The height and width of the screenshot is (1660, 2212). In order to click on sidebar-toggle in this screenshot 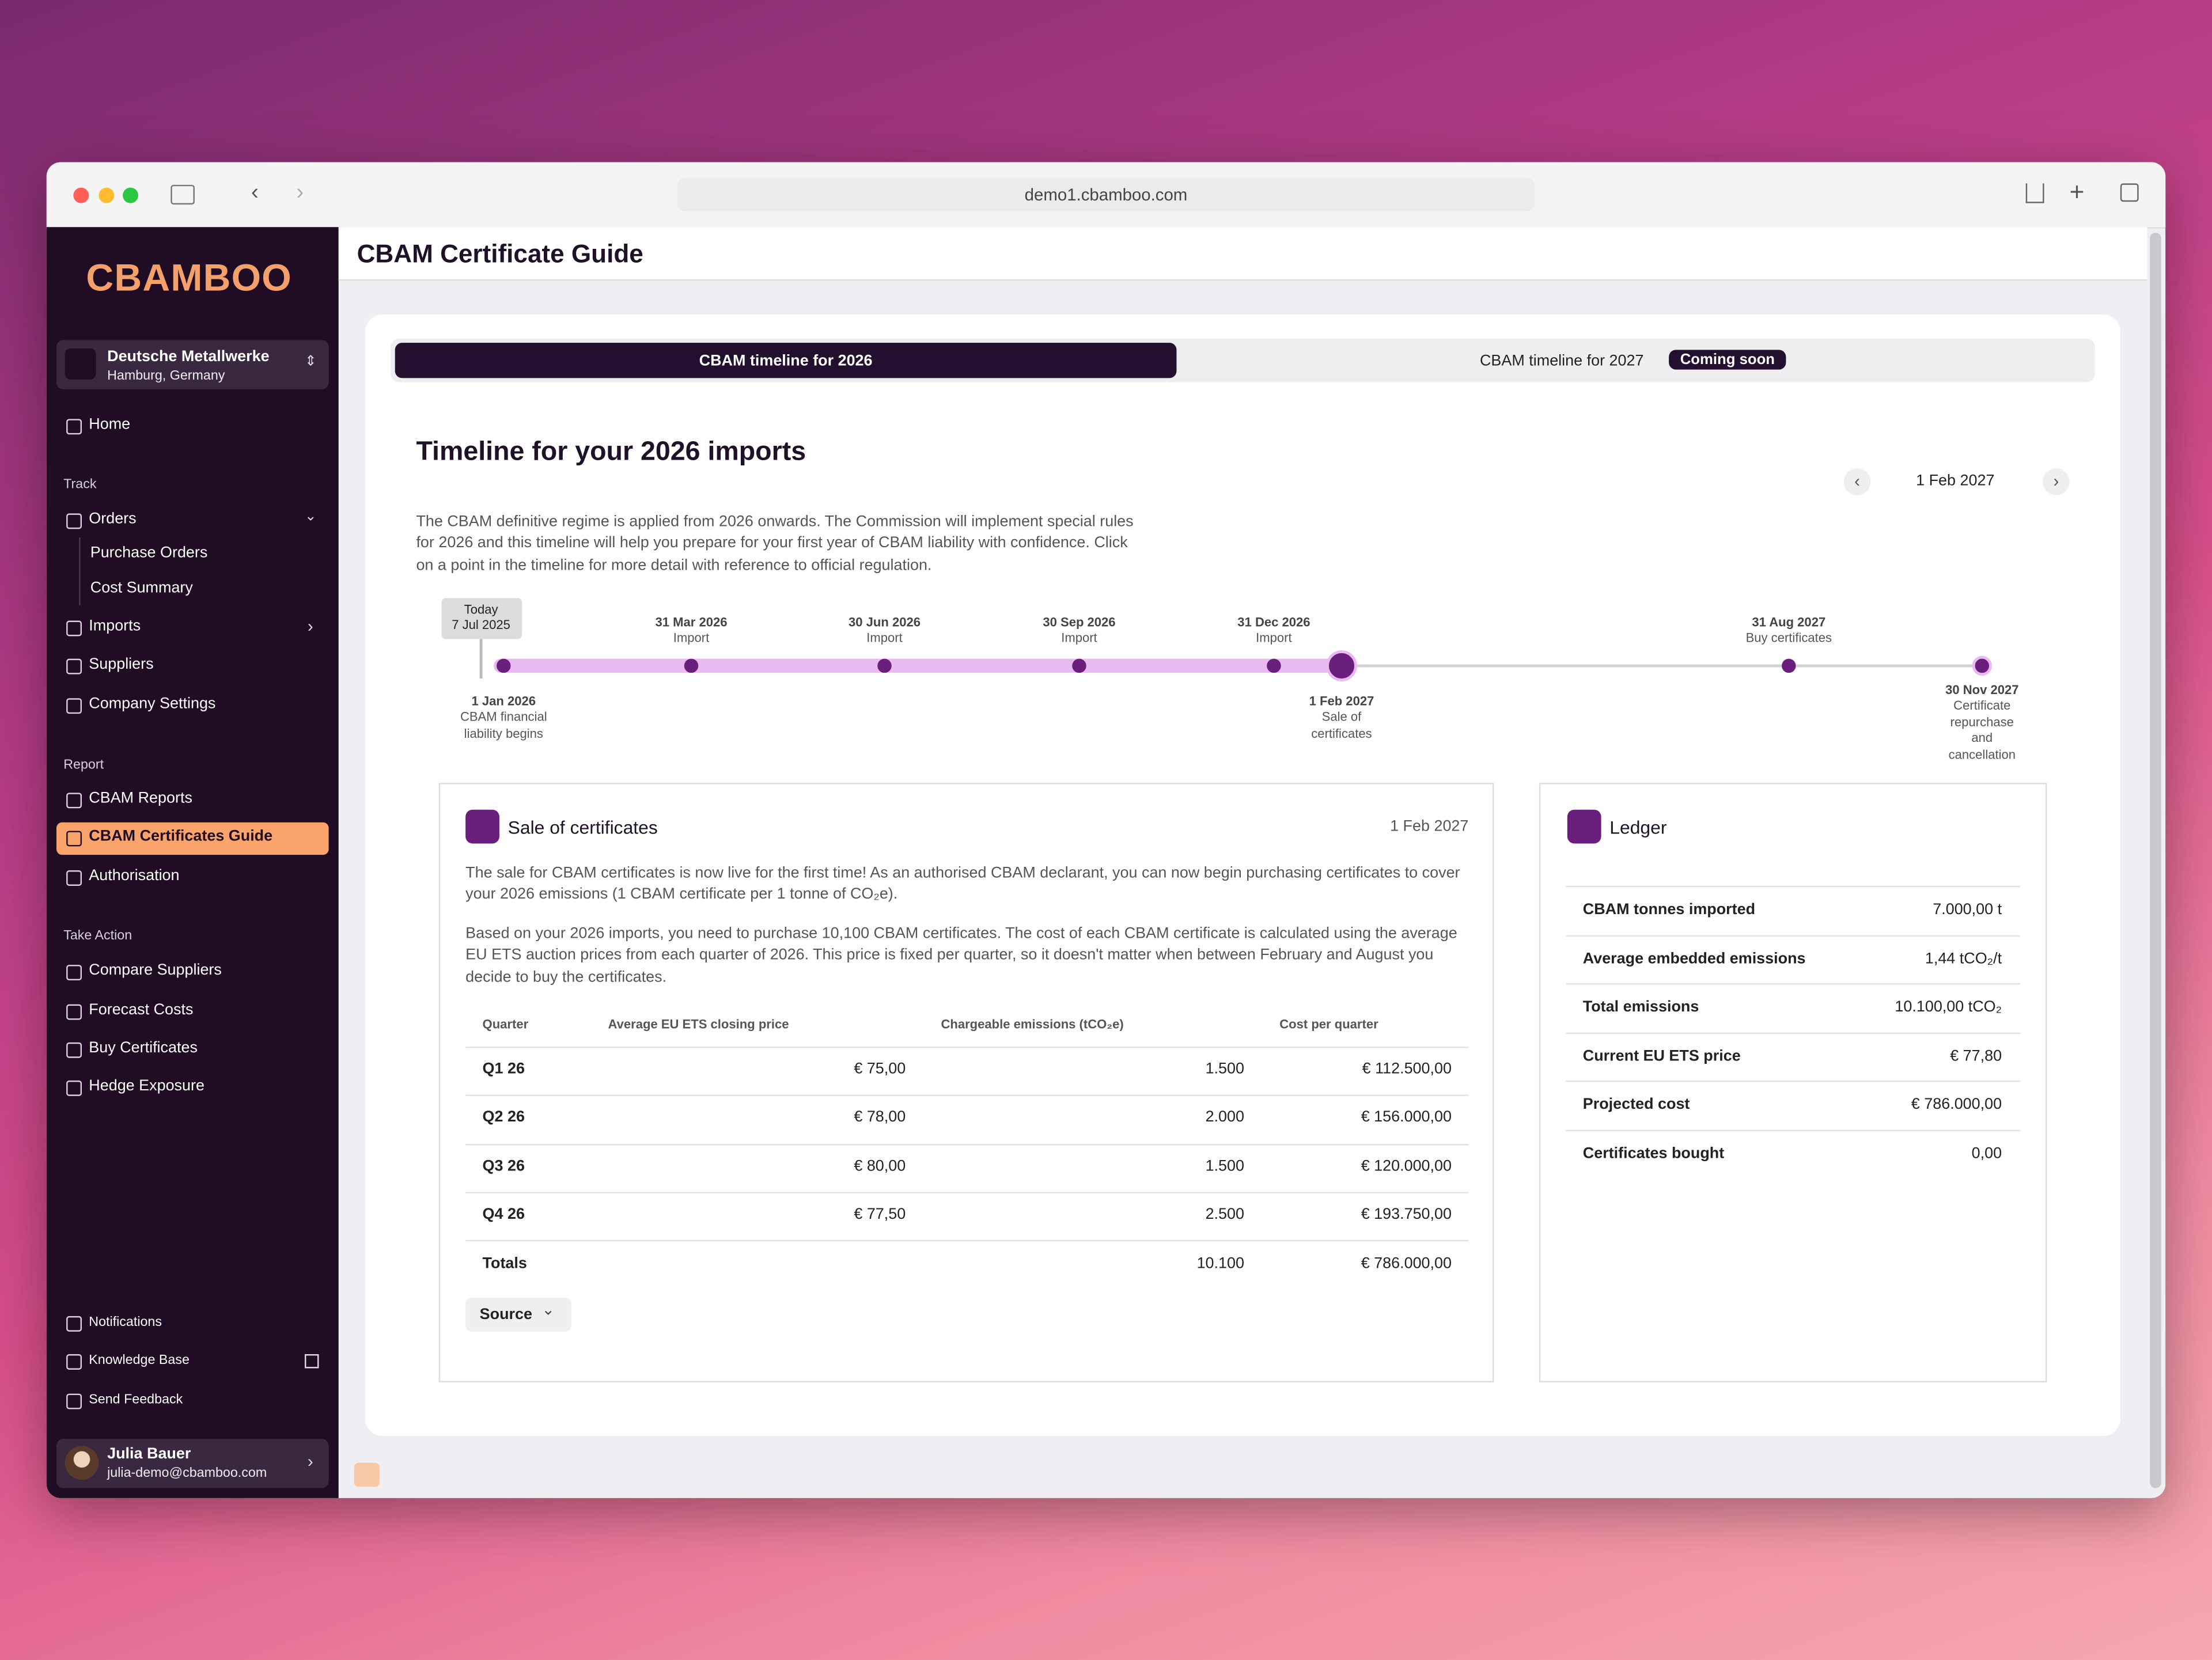, I will do `click(183, 194)`.